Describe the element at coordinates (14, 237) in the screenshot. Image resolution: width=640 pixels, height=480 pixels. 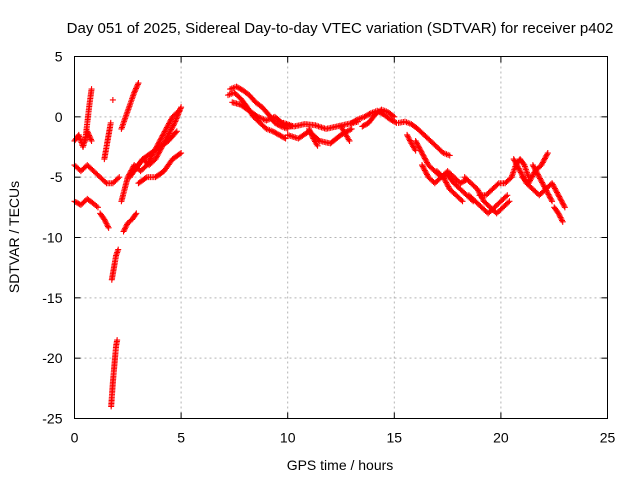
I see `y-axis-label: SDTVAR / TECUs` at that location.